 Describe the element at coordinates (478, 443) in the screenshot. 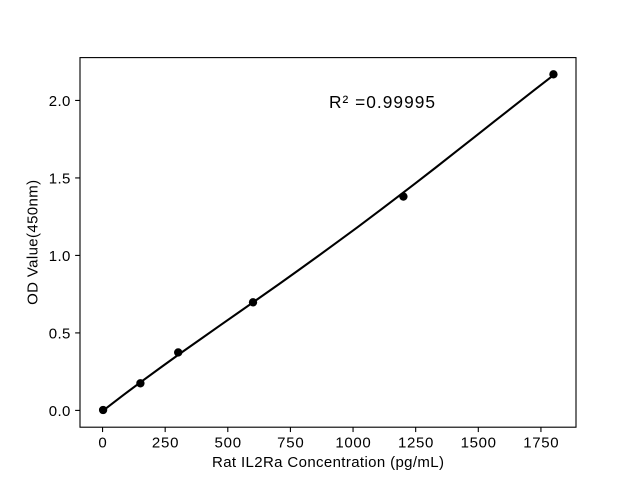

I see `svg-text: 1500` at that location.